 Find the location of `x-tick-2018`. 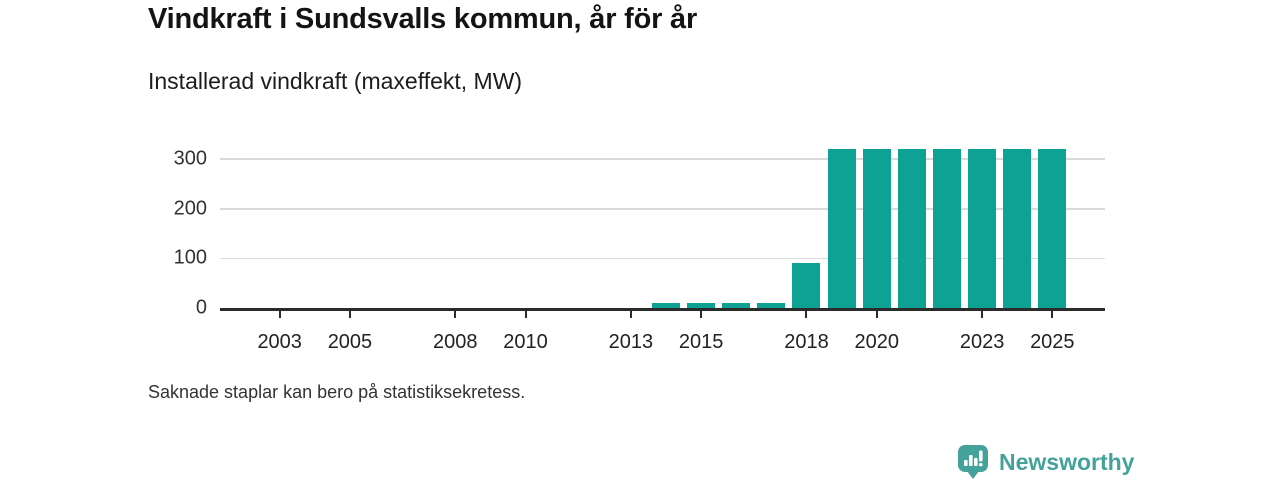

x-tick-2018 is located at coordinates (806, 314).